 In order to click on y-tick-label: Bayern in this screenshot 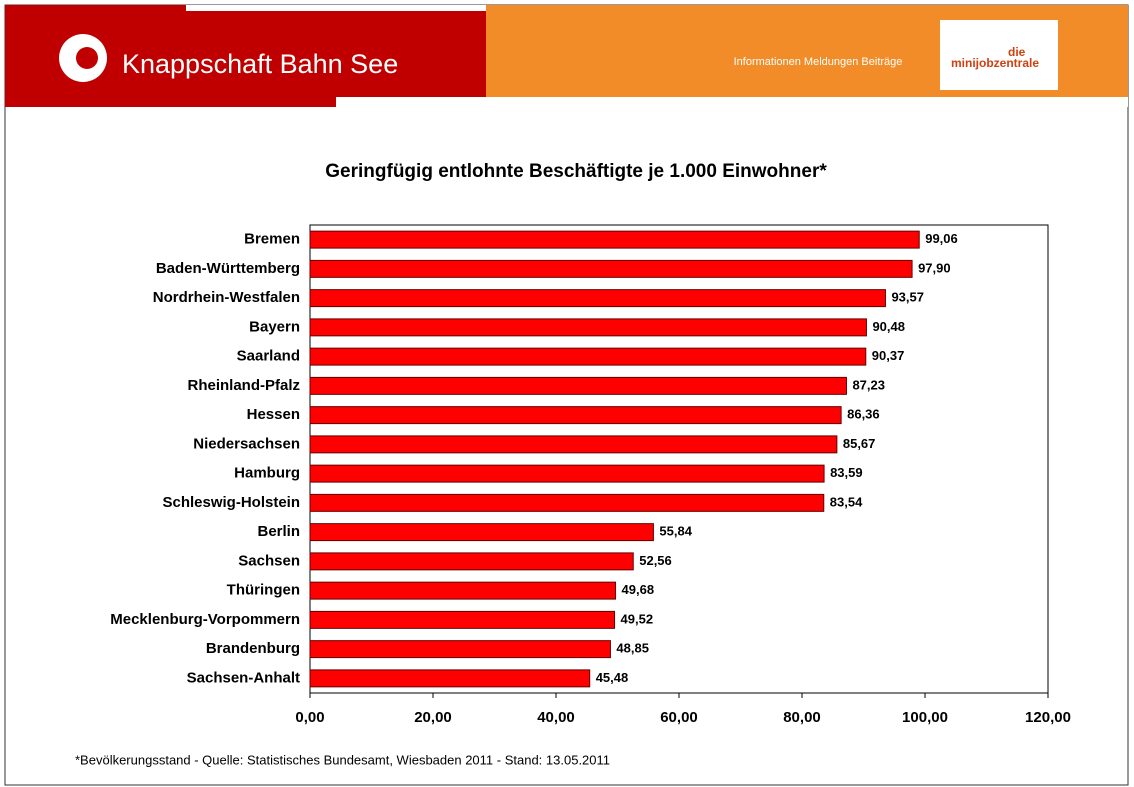, I will do `click(274, 326)`.